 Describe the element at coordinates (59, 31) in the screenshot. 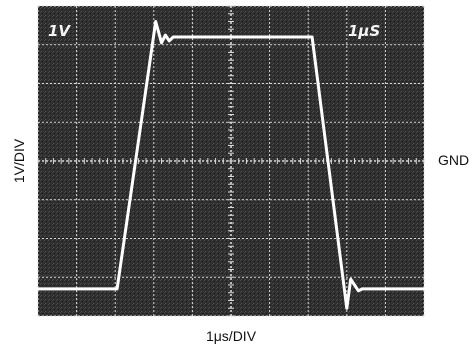

I see `volts-per-div-screen-label: 1V` at that location.